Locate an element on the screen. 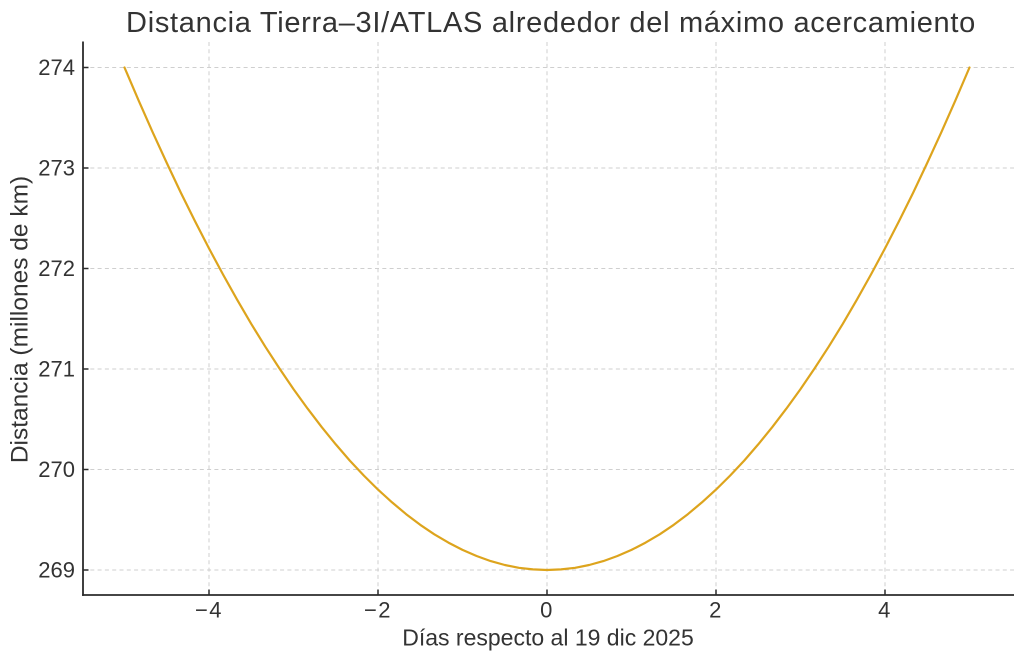  svg-text: Distancia (millones de km) is located at coordinates (20, 319).